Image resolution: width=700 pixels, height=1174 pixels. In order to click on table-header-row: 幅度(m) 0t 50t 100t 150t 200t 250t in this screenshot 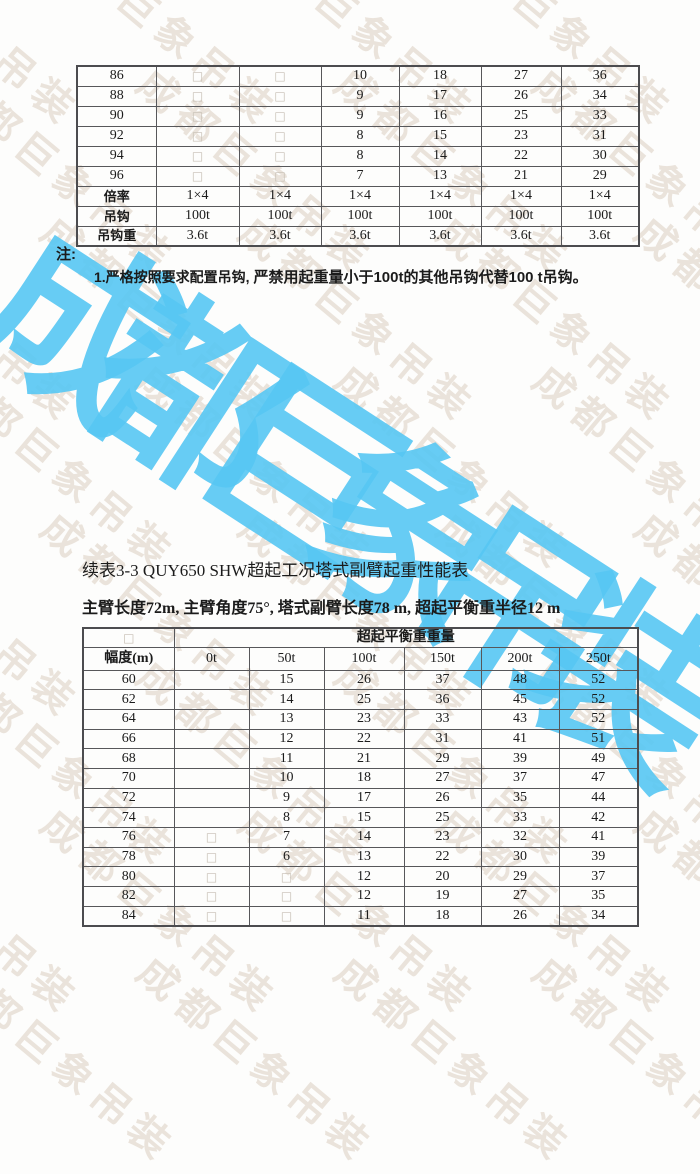, I will do `click(360, 658)`.